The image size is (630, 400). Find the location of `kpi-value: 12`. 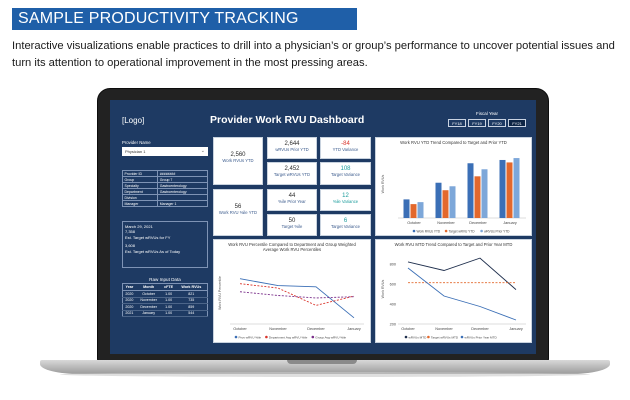

kpi-value: 12 is located at coordinates (345, 196).